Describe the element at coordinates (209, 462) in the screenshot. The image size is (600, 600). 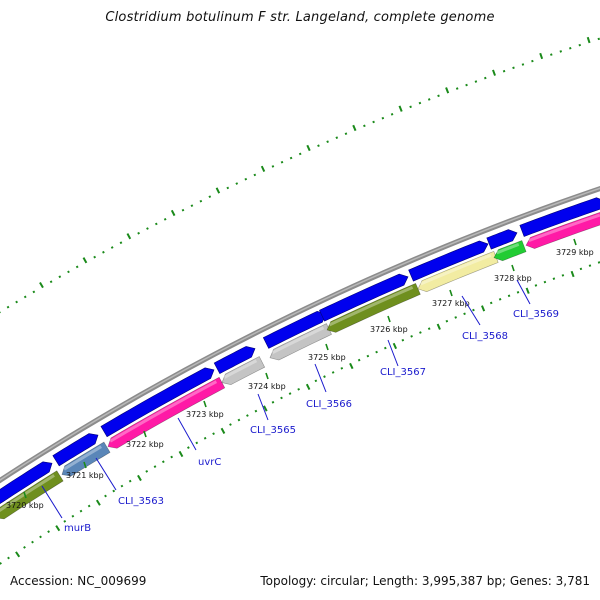
I see `gene-label: uvrC` at that location.